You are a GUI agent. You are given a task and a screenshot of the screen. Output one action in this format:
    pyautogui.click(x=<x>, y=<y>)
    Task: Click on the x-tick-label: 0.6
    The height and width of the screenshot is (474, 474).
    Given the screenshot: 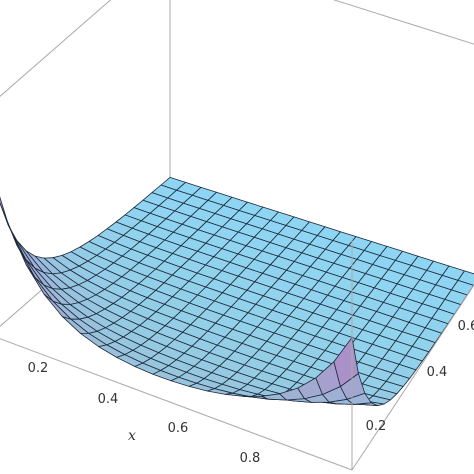 What is the action you would take?
    pyautogui.click(x=178, y=428)
    